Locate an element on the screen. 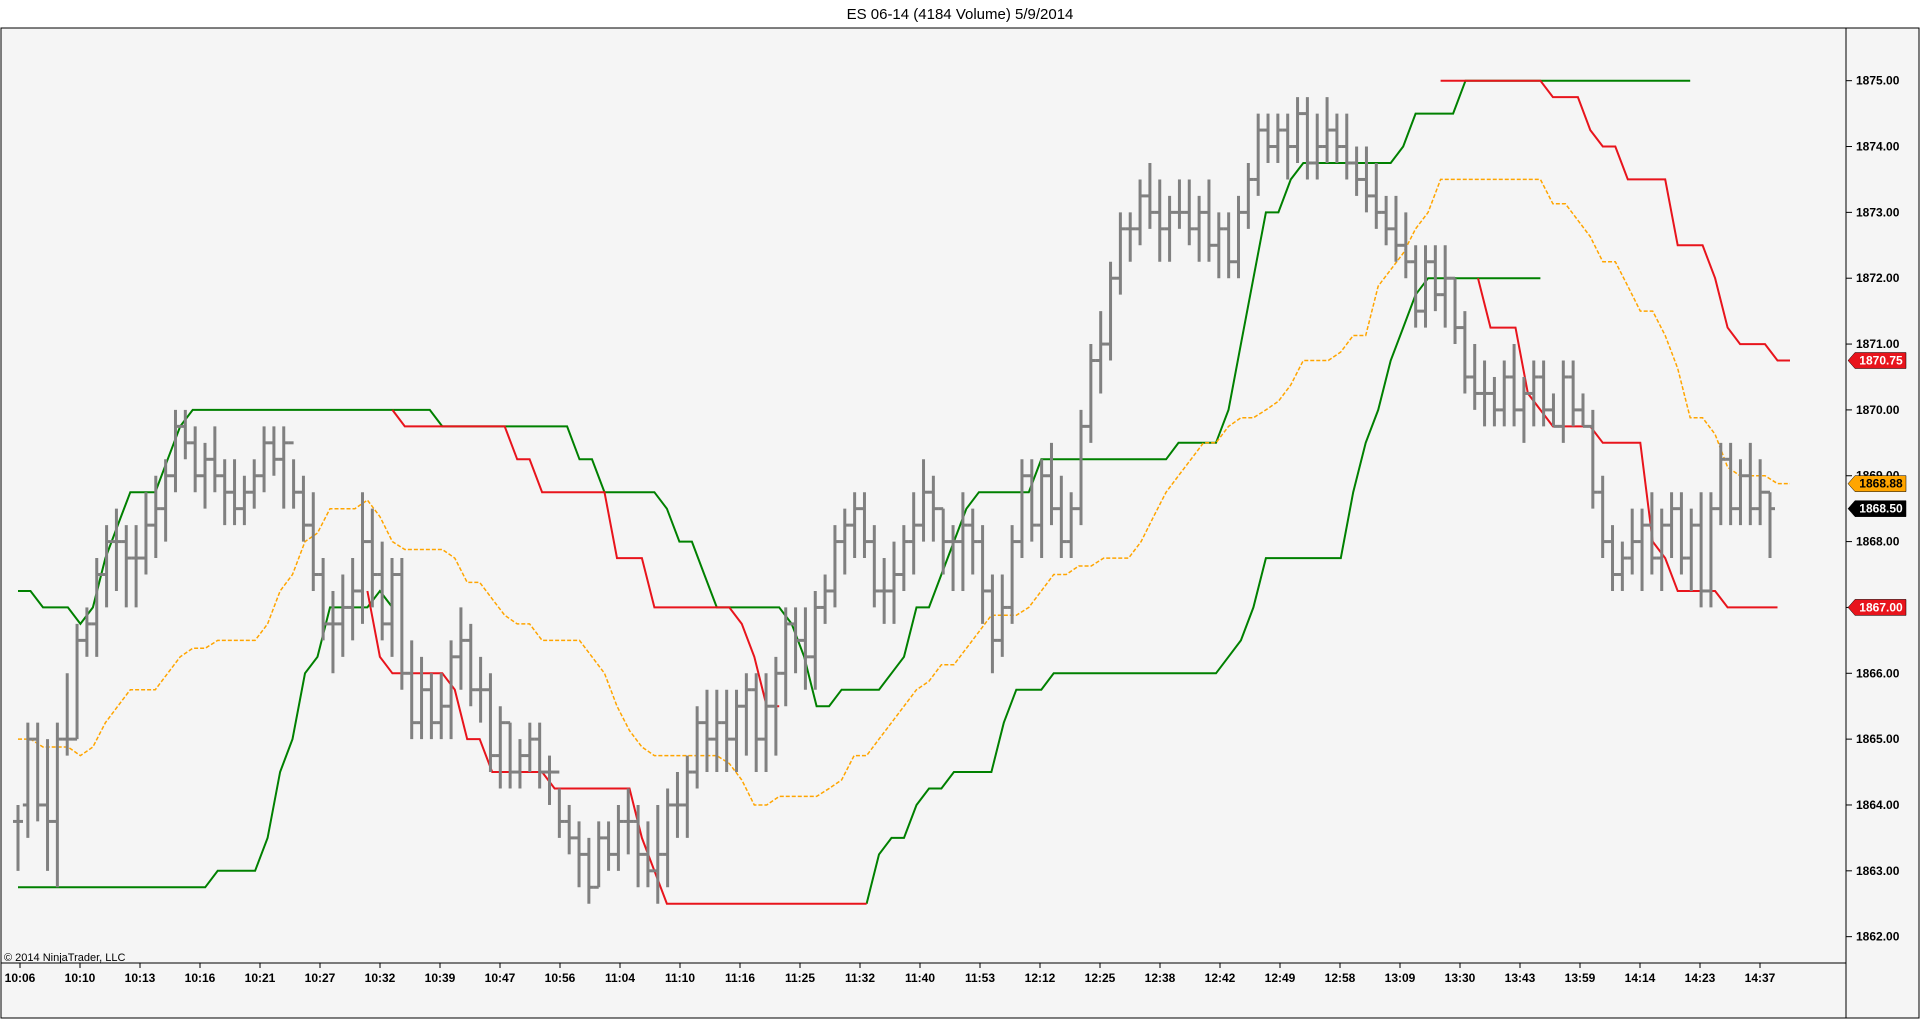 The height and width of the screenshot is (1020, 1920). x-tick-label: 10:10 is located at coordinates (80, 978).